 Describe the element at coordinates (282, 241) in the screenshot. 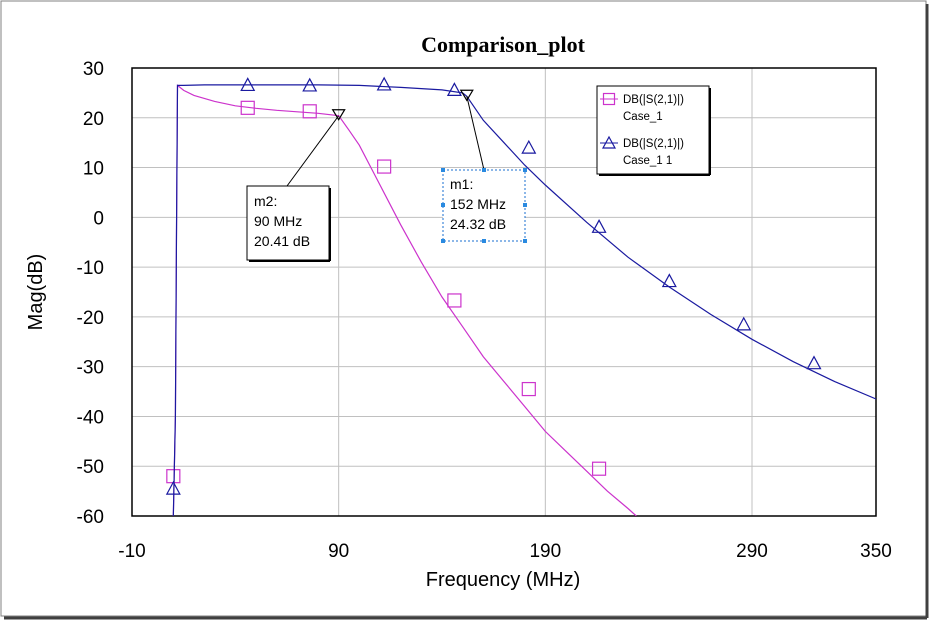

I see `marker-m2-value: 20.41 dB` at that location.